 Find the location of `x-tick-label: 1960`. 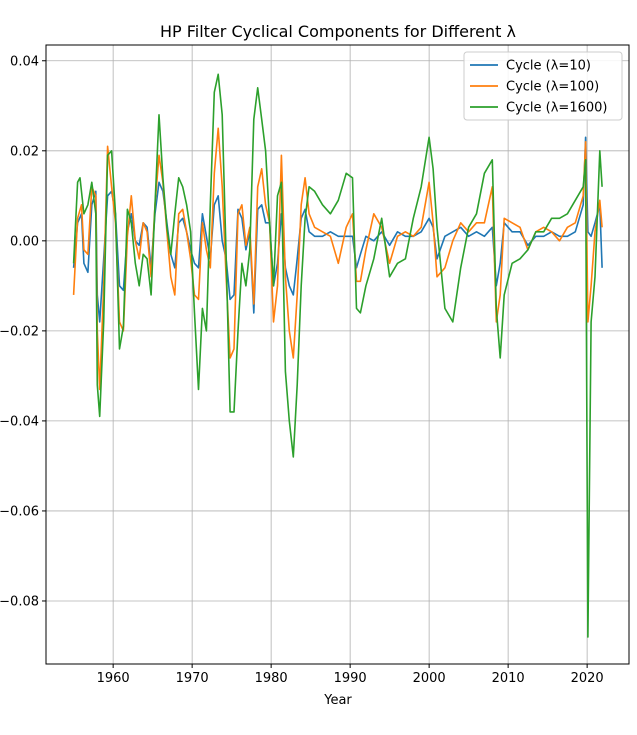

x-tick-label: 1960 is located at coordinates (113, 678).